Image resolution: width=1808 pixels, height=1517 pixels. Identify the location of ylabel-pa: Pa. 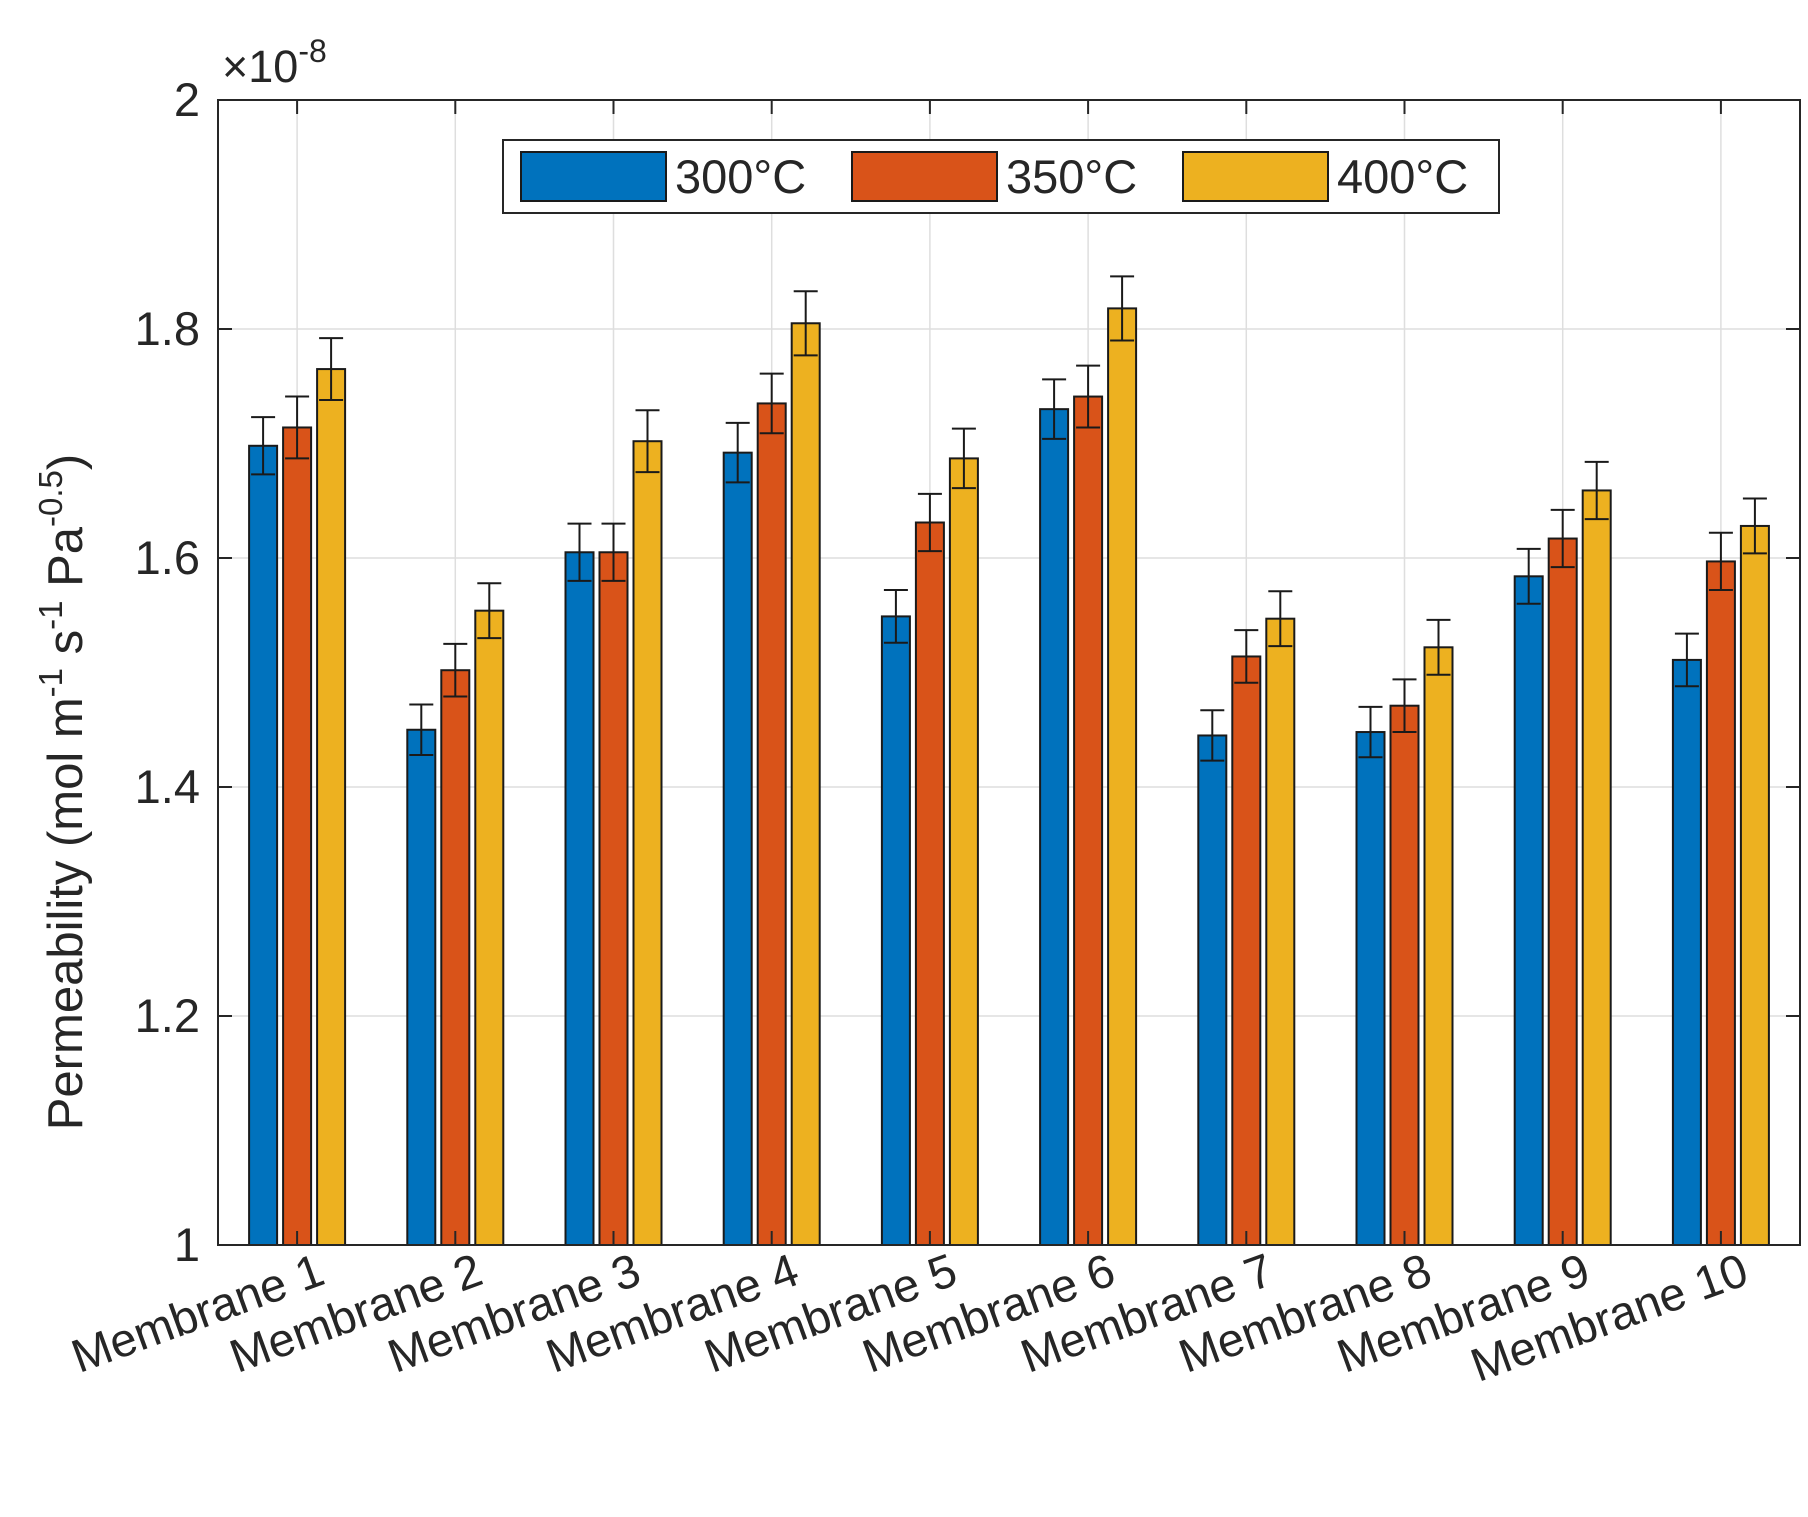
(66, 563).